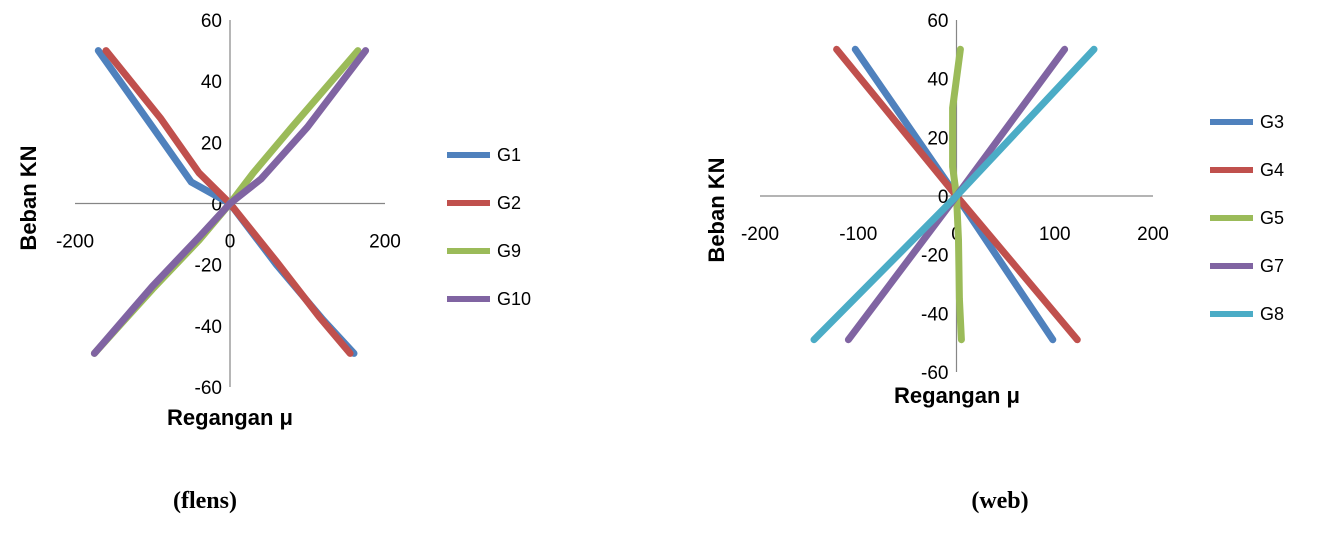 This screenshot has width=1322, height=541. I want to click on legend: G3 G4 G5 G7 G8, so click(1247, 218).